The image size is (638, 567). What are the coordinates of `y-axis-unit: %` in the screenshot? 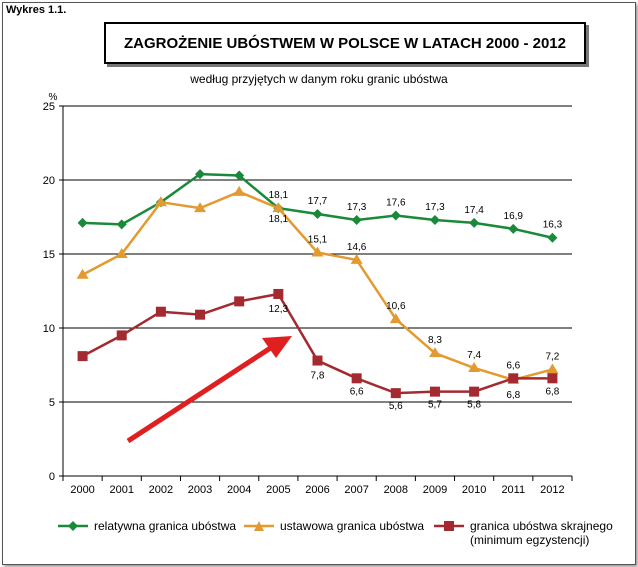 It's located at (53, 97).